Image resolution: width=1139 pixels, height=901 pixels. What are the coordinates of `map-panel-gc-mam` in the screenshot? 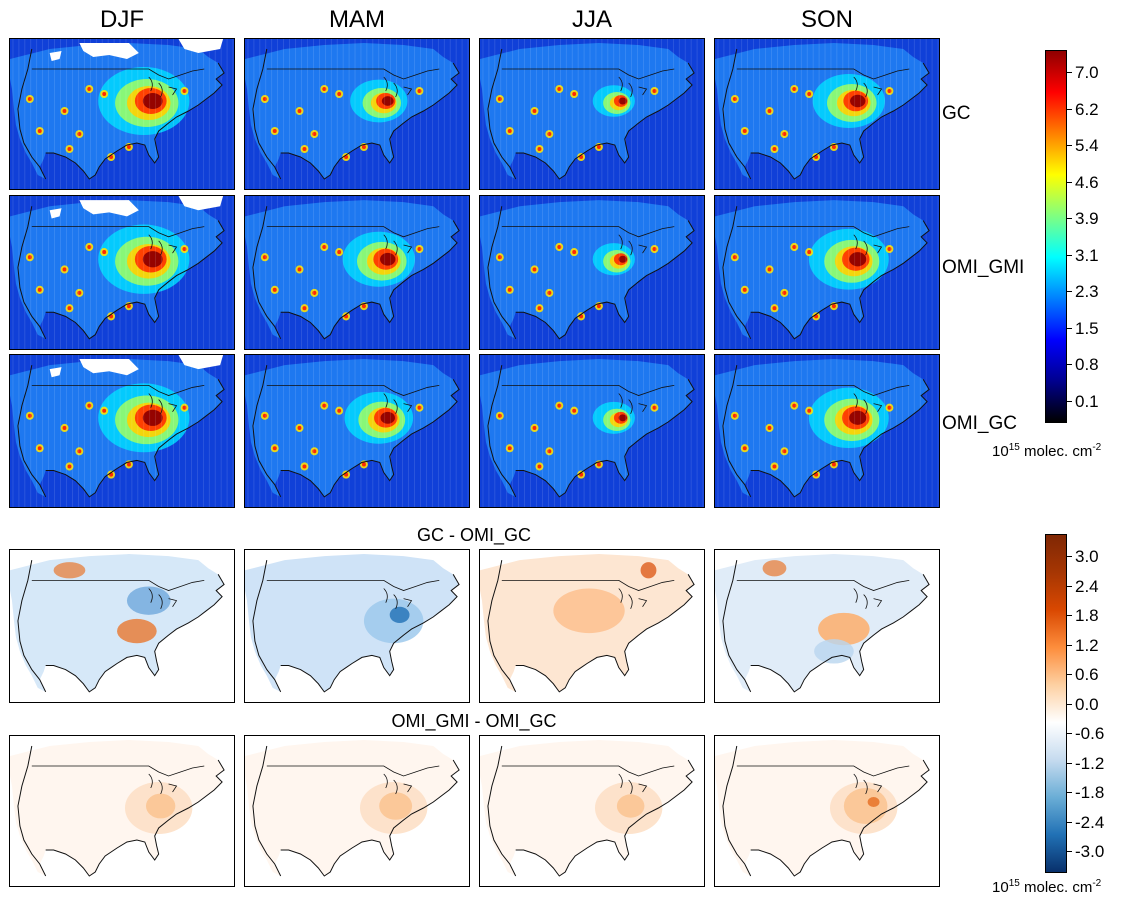 It's located at (357, 114).